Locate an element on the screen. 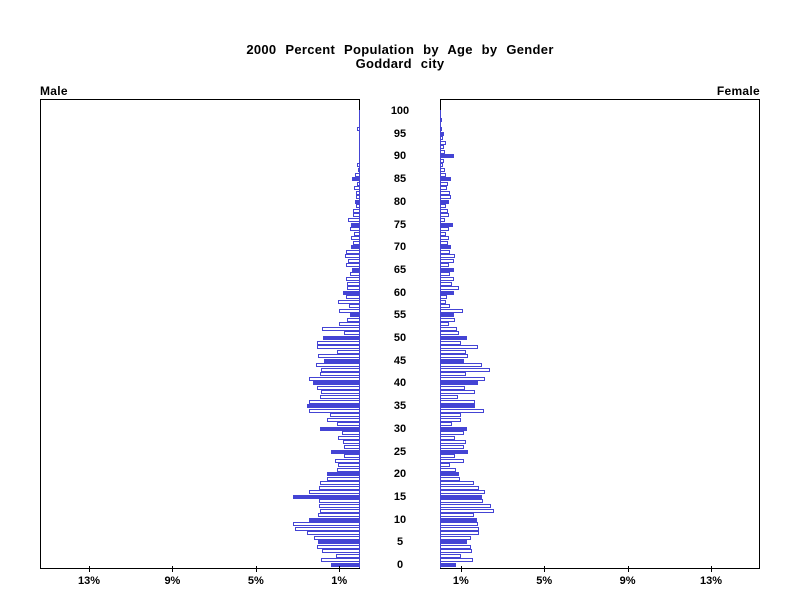 The height and width of the screenshot is (600, 800). age-tick-label-65: 65 is located at coordinates (400, 269).